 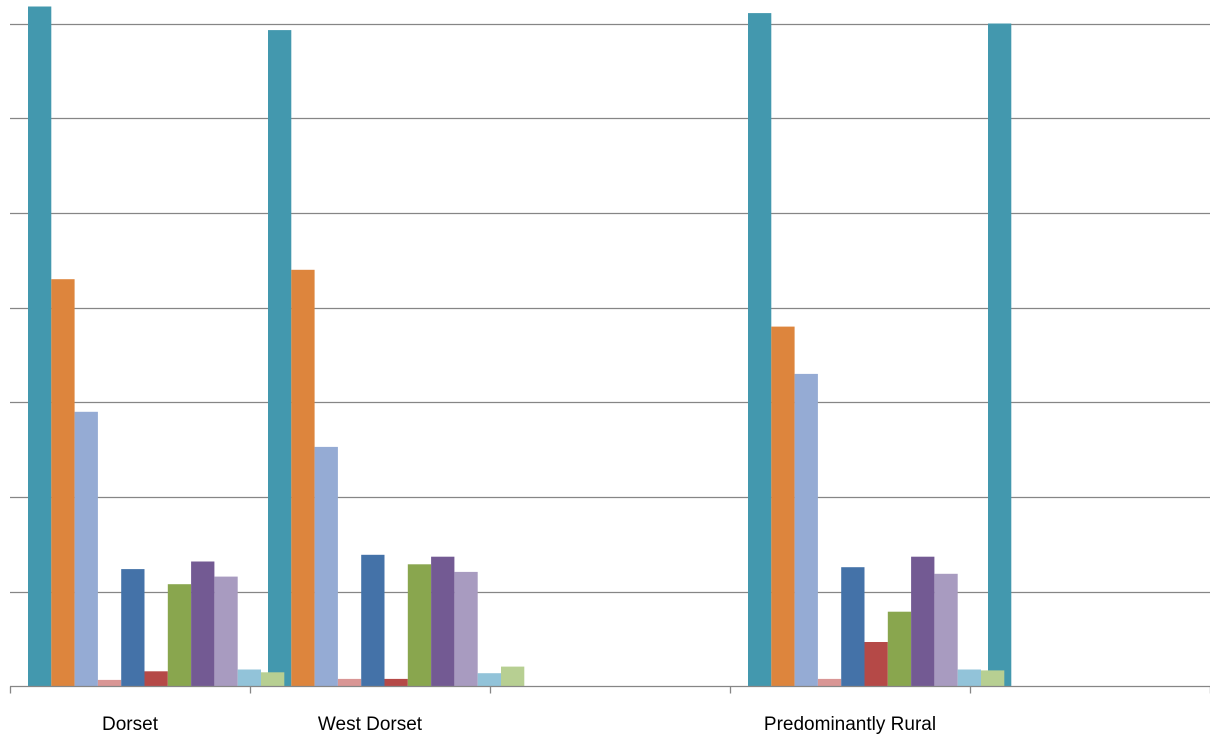 I want to click on category-labels: Dorset West Dorset Predominantly Rural, so click(x=519, y=724).